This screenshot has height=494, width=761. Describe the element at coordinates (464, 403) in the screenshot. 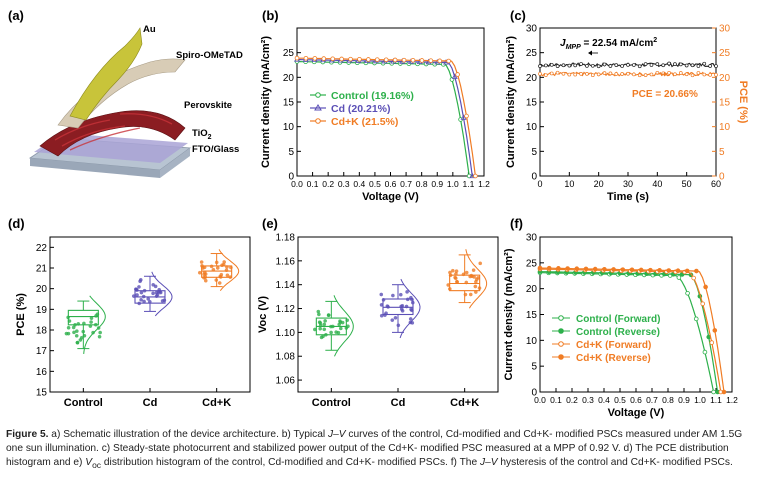

I see `category-label: Cd+K` at that location.